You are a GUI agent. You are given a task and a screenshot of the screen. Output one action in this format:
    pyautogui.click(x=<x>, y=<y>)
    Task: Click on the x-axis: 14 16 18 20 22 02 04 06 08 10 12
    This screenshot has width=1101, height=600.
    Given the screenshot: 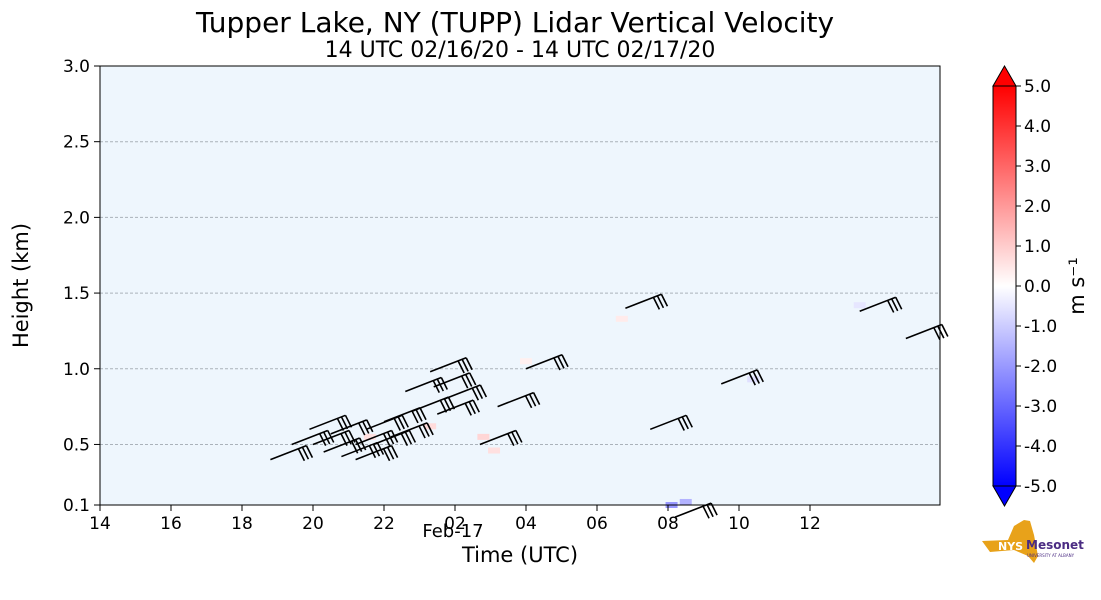 What is the action you would take?
    pyautogui.click(x=455, y=519)
    